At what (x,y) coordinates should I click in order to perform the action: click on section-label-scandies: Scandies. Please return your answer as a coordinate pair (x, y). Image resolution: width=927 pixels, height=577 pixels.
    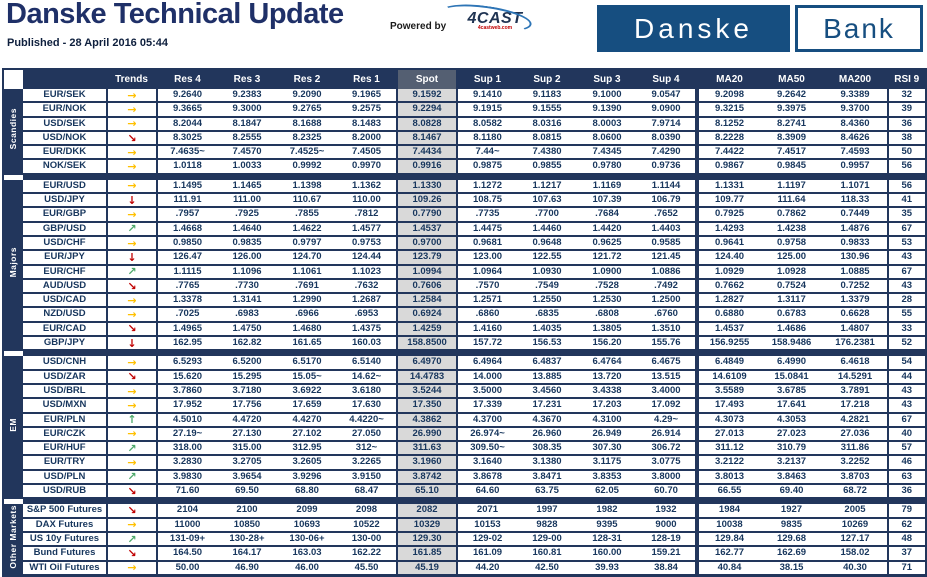
    Looking at the image, I should click on (13, 132).